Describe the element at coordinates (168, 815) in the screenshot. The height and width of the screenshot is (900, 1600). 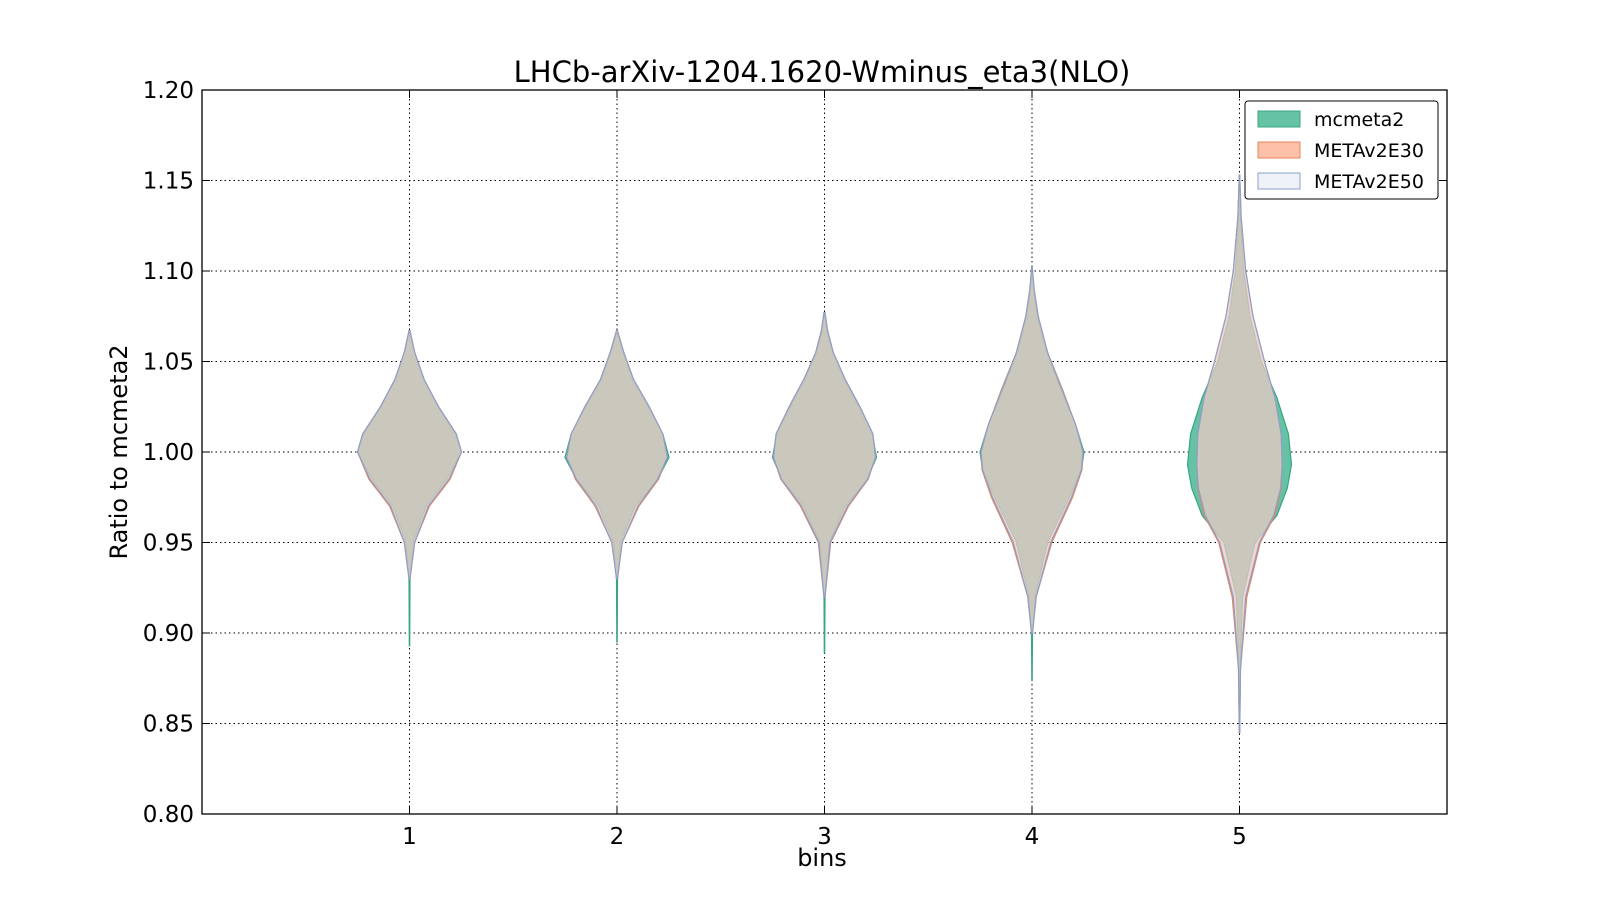
I see `y-tick-label: 0.80` at that location.